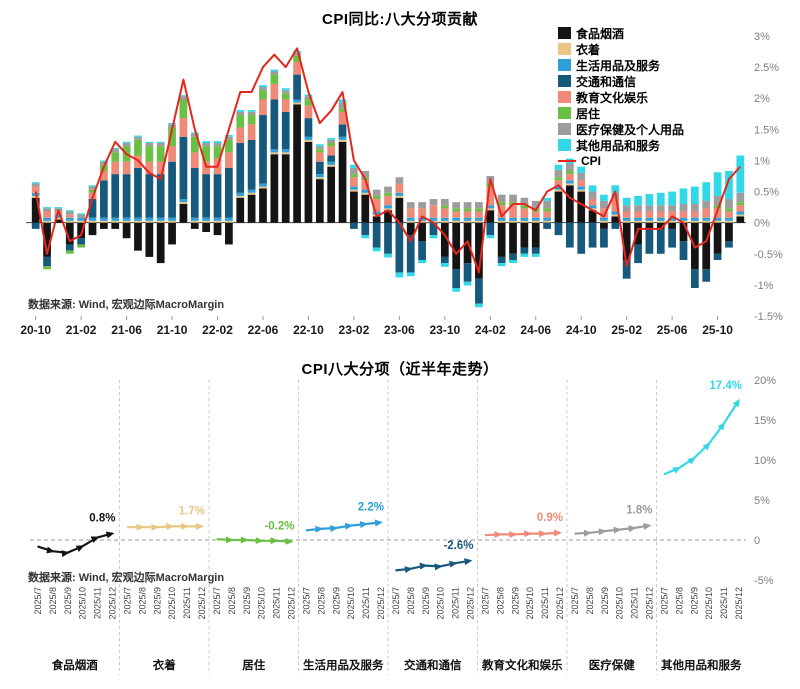 Image resolution: width=800 pixels, height=689 pixels. What do you see at coordinates (762, 161) in the screenshot?
I see `y-tick-label: 1%` at bounding box center [762, 161].